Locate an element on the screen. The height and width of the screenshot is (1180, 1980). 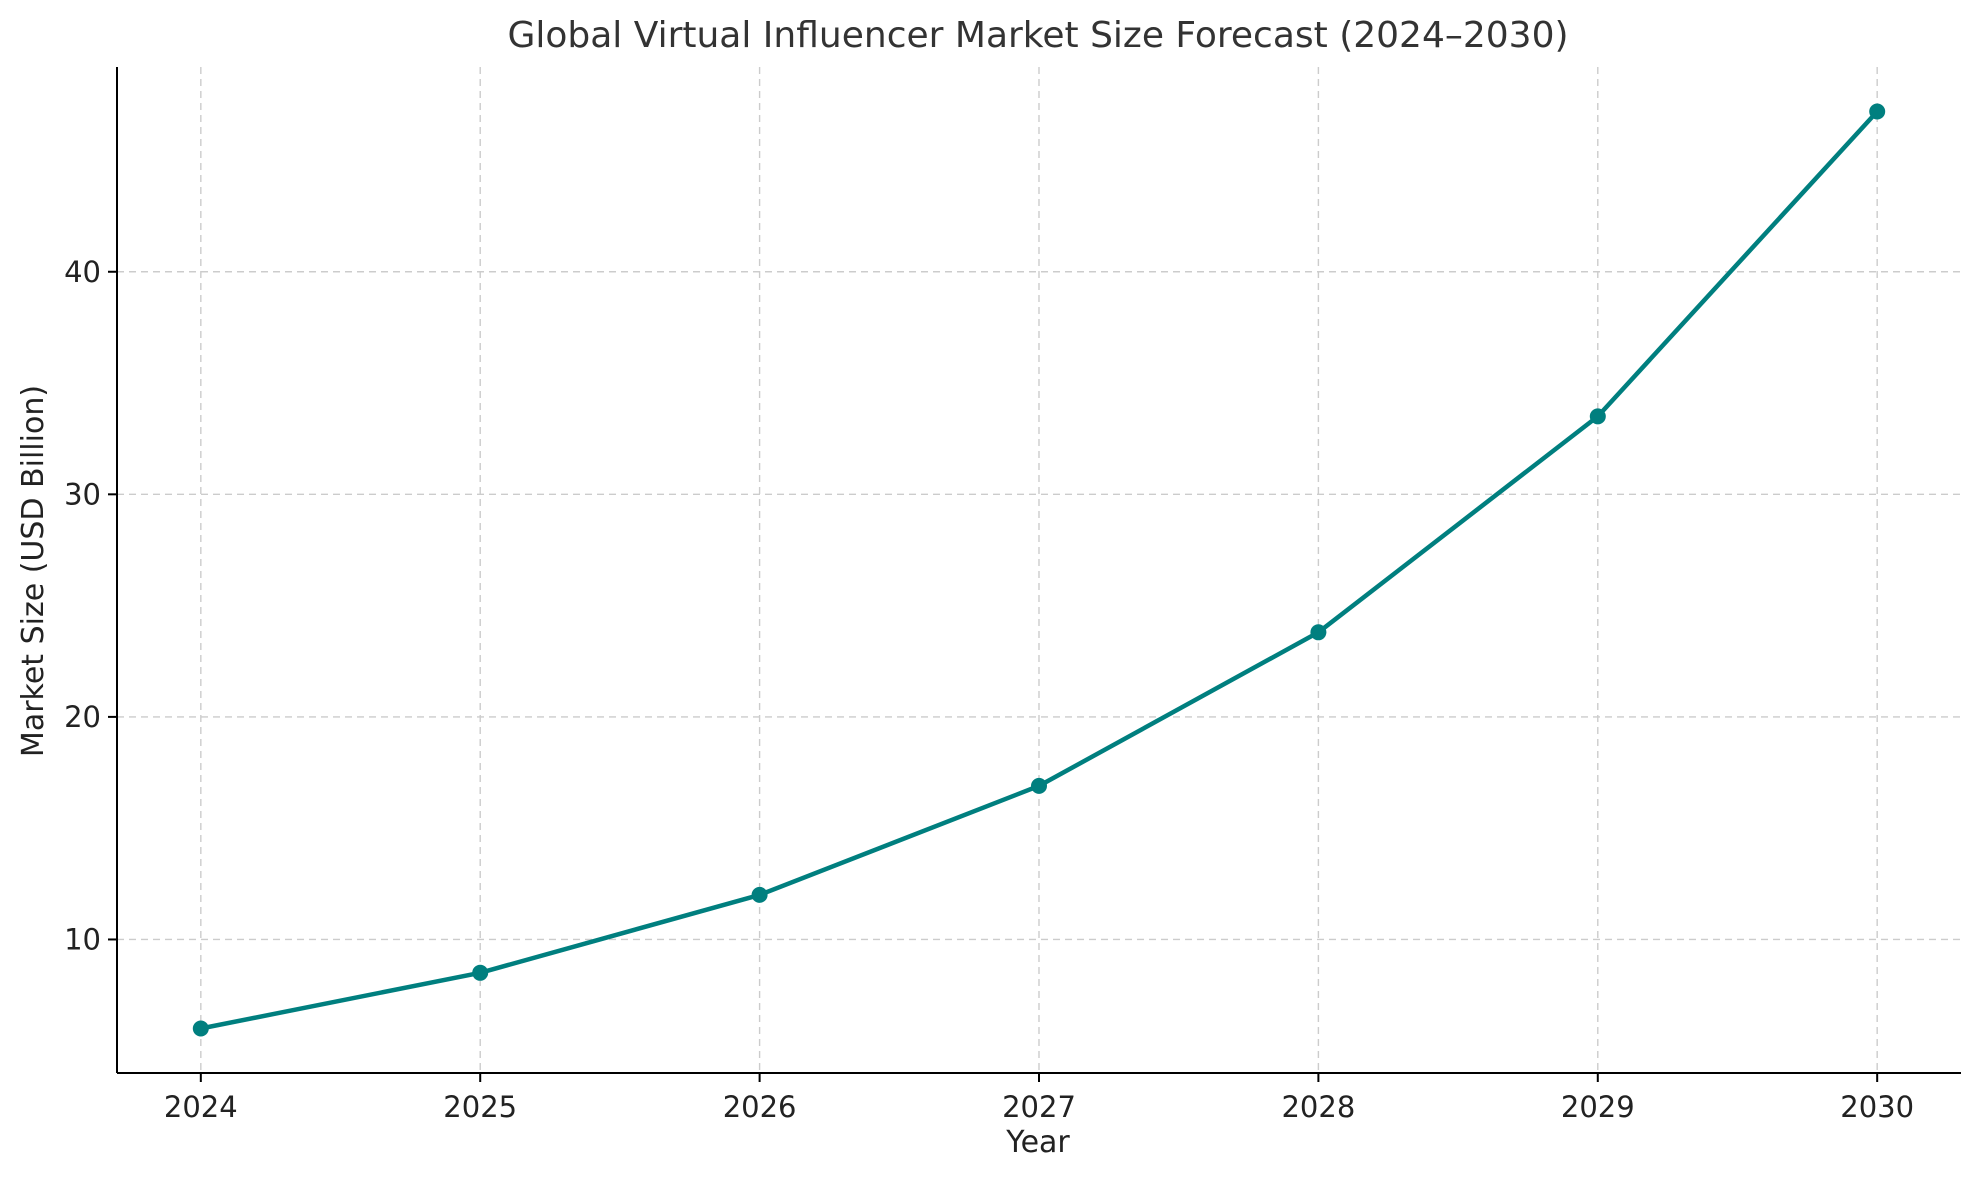
x-tick-label: 2029 is located at coordinates (1598, 1107).